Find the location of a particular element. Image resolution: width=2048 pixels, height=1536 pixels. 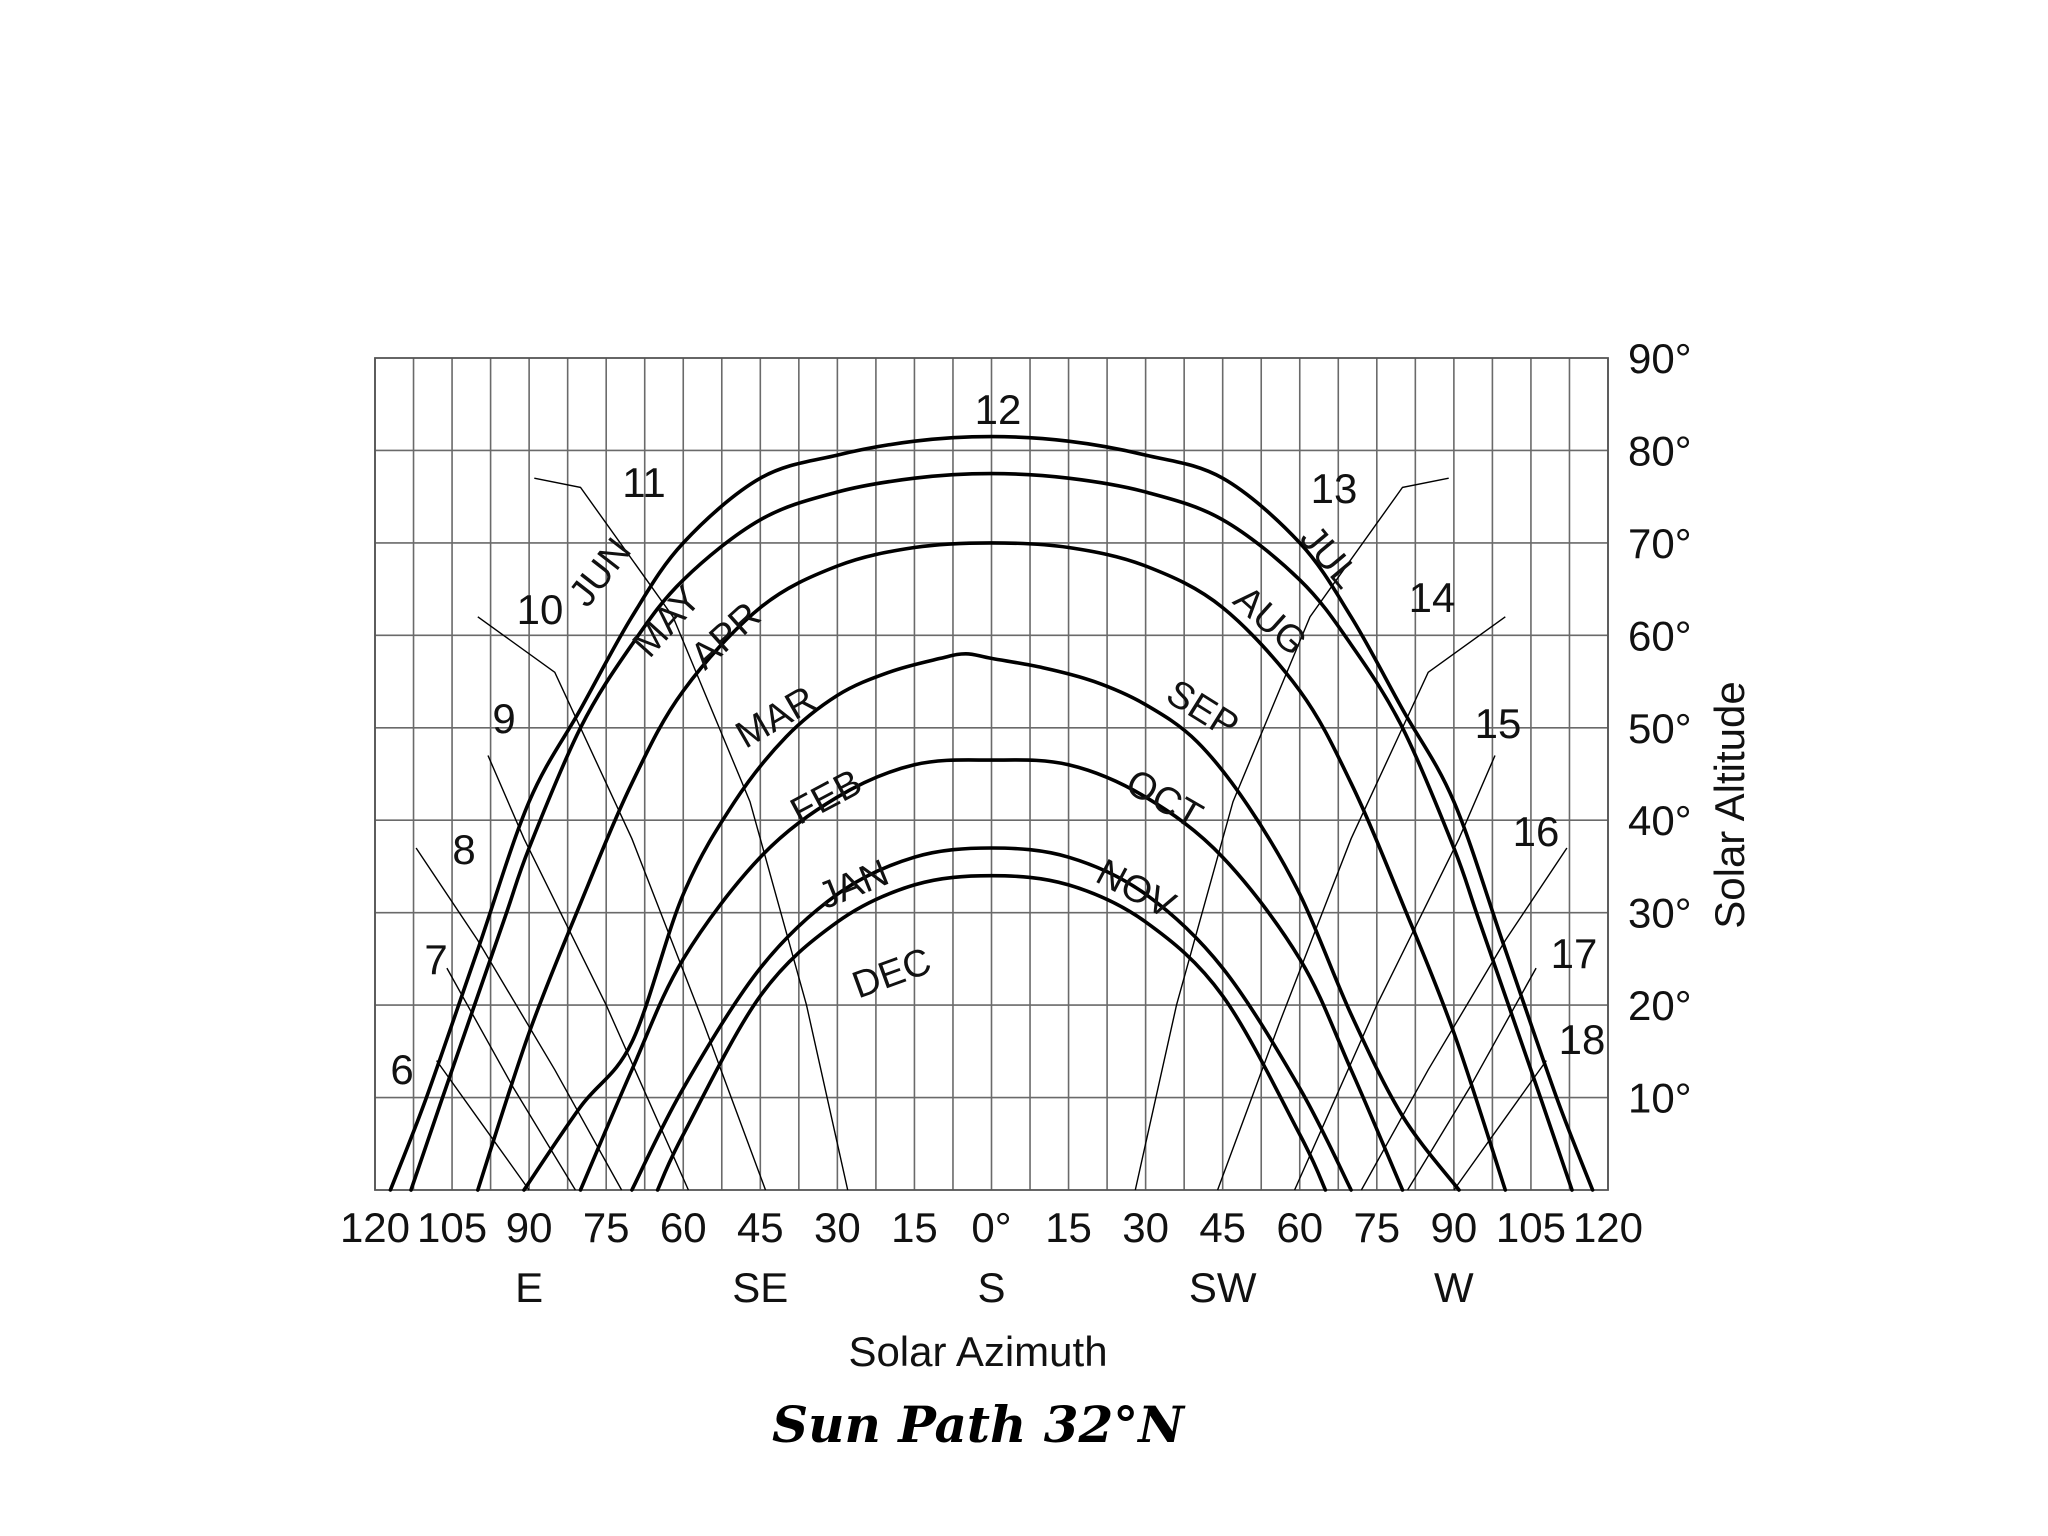

y-axis-title: Solar Altitude is located at coordinates (1729, 805).